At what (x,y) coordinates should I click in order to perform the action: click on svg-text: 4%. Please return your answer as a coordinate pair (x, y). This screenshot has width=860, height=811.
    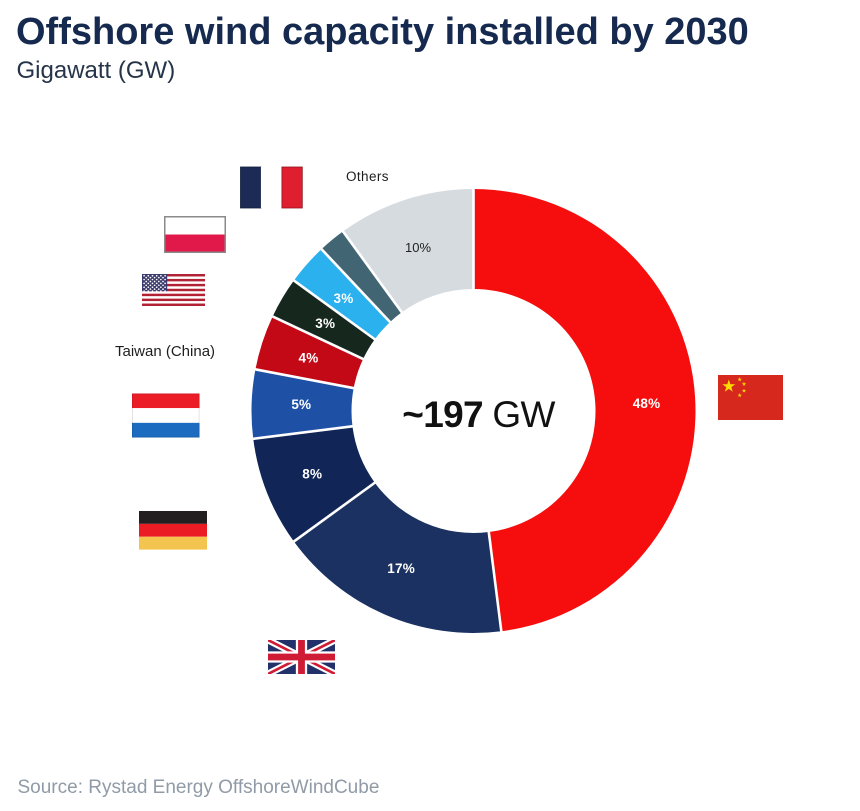
    Looking at the image, I should click on (309, 358).